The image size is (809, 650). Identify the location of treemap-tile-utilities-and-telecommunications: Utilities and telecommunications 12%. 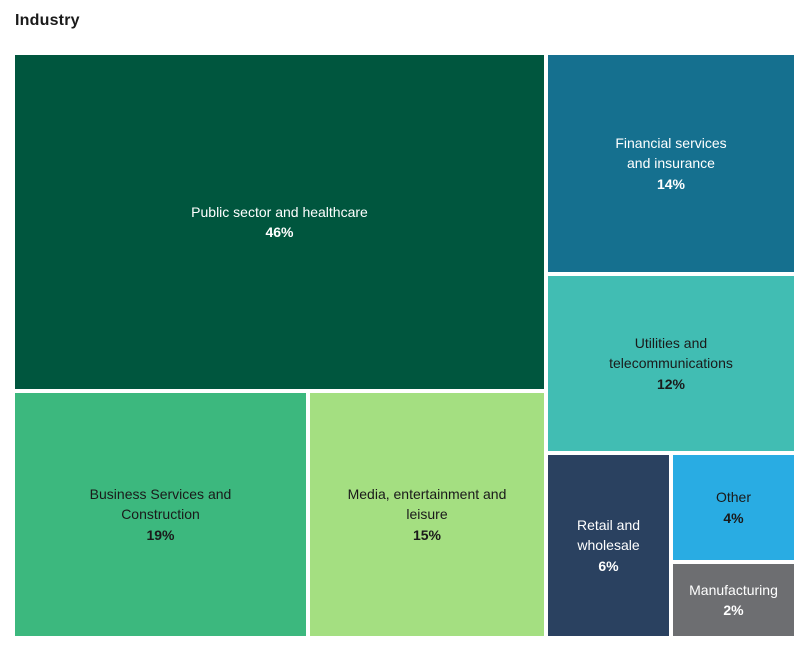
(671, 363).